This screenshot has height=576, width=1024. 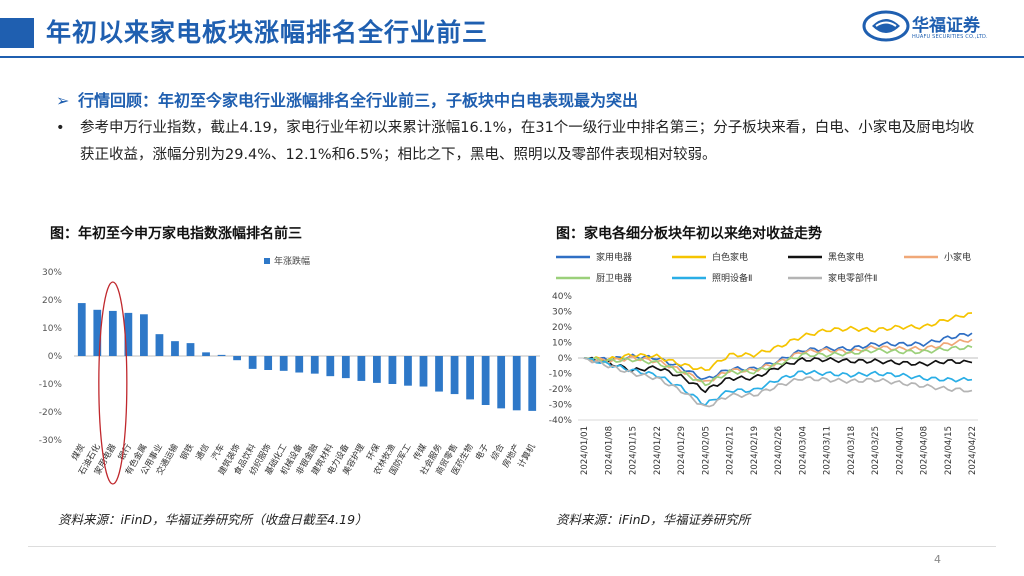 I want to click on x-tick-label: 2024/02/12, so click(x=731, y=450).